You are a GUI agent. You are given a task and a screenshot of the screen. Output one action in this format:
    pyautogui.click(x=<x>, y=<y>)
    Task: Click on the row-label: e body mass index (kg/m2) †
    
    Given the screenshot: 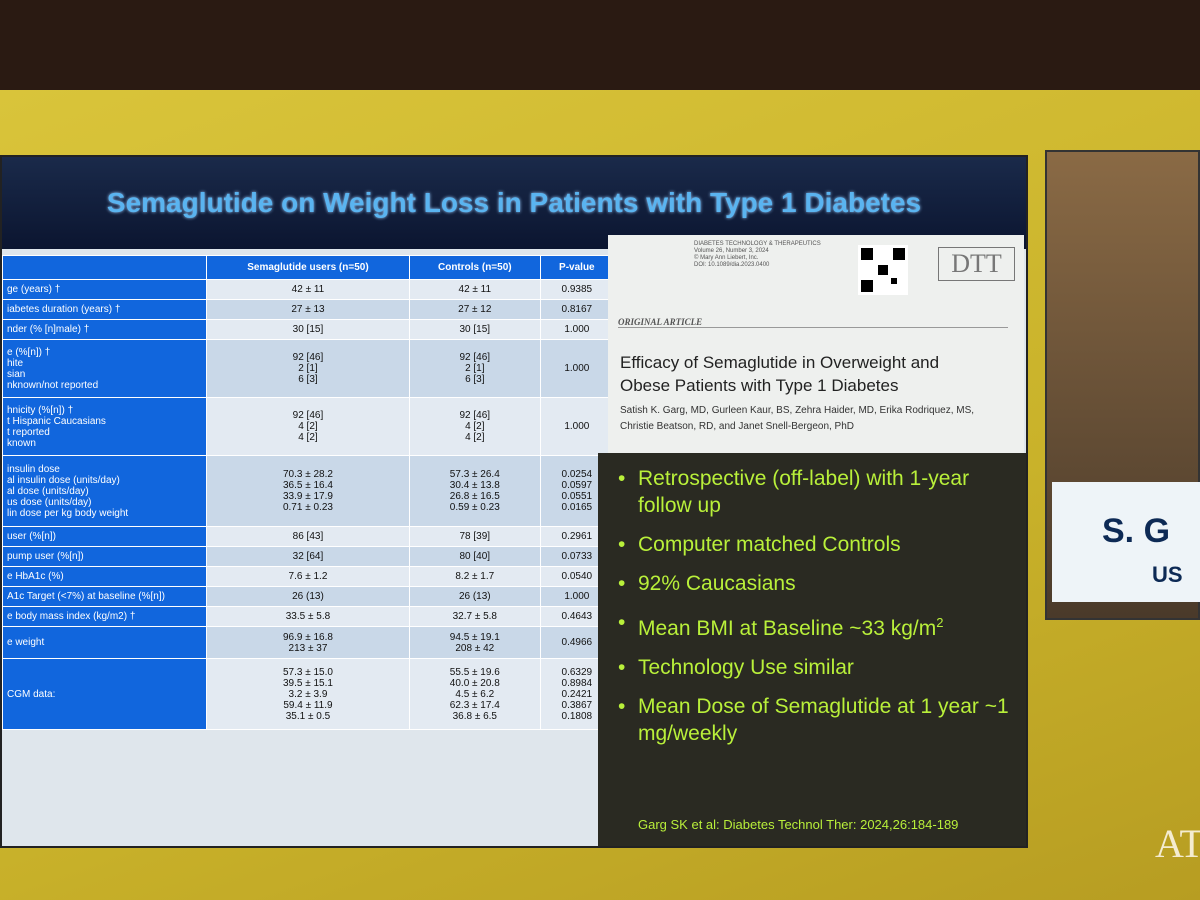 What is the action you would take?
    pyautogui.click(x=104, y=616)
    